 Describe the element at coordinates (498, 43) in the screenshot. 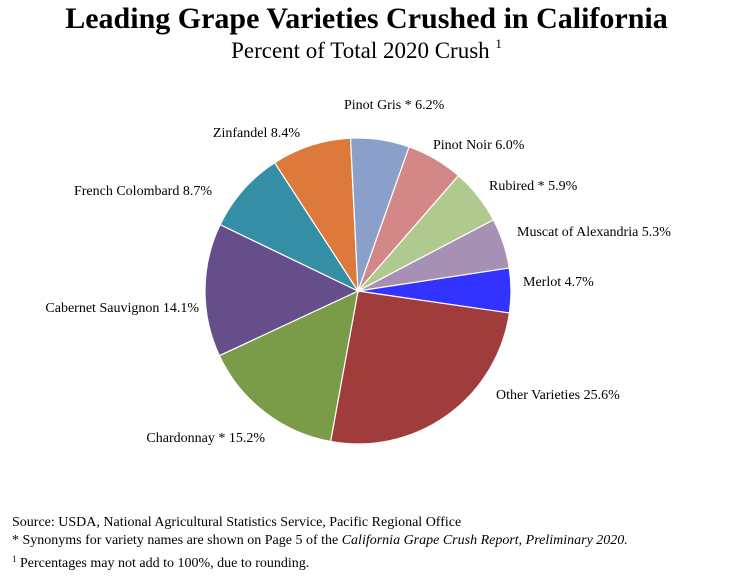

I see `subtitle-footnote-mark: 1` at that location.